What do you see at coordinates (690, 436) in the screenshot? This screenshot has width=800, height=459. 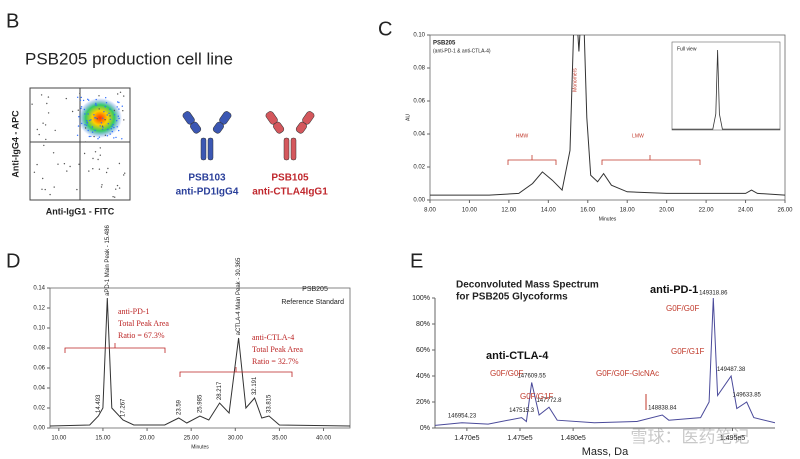 I see `watermark: 雪球：医药笔记` at bounding box center [690, 436].